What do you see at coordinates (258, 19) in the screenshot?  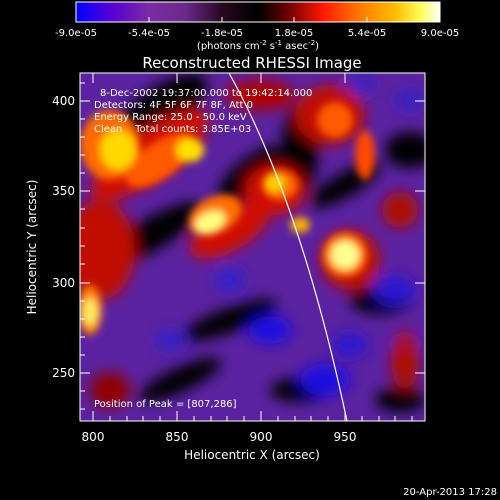 I see `colorbar-ticks` at bounding box center [258, 19].